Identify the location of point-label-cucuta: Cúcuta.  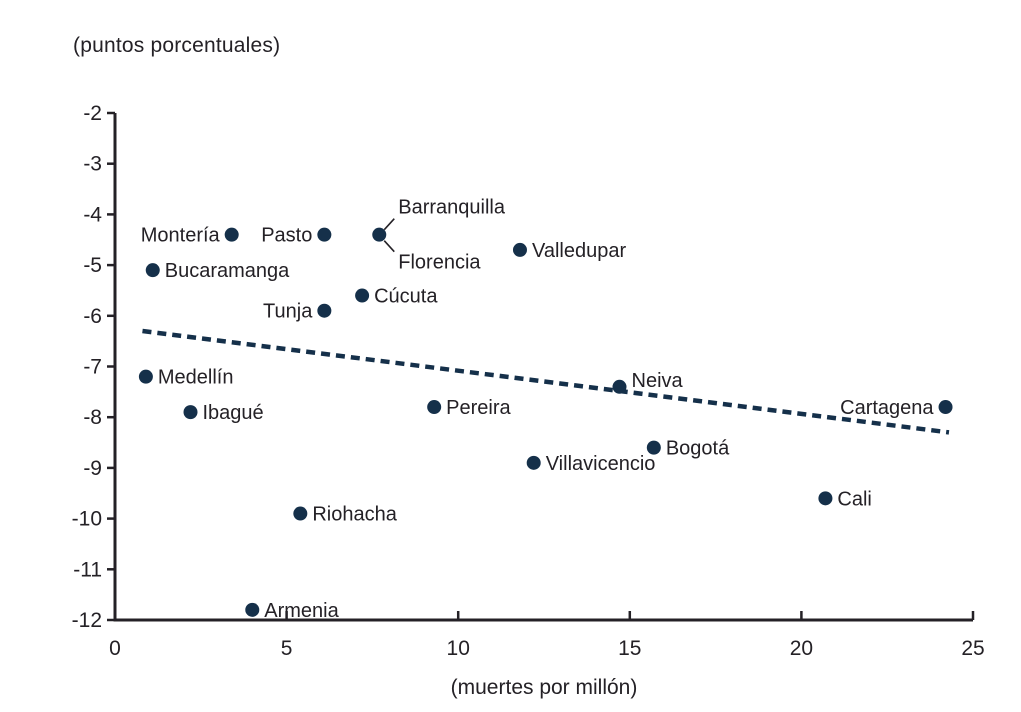
(406, 297).